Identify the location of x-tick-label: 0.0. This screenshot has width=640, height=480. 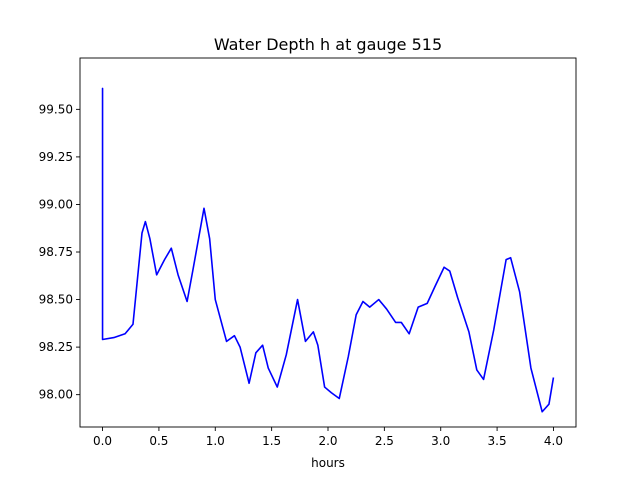
(102, 441).